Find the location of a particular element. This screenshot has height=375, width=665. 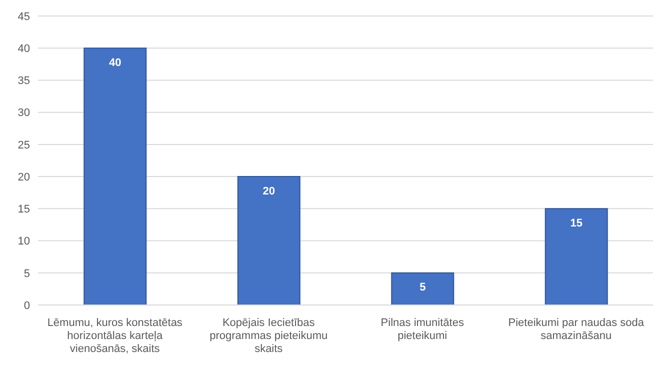

x-tick-label: Kopējais Iecietības programmas pieteikumu skaits is located at coordinates (269, 336).